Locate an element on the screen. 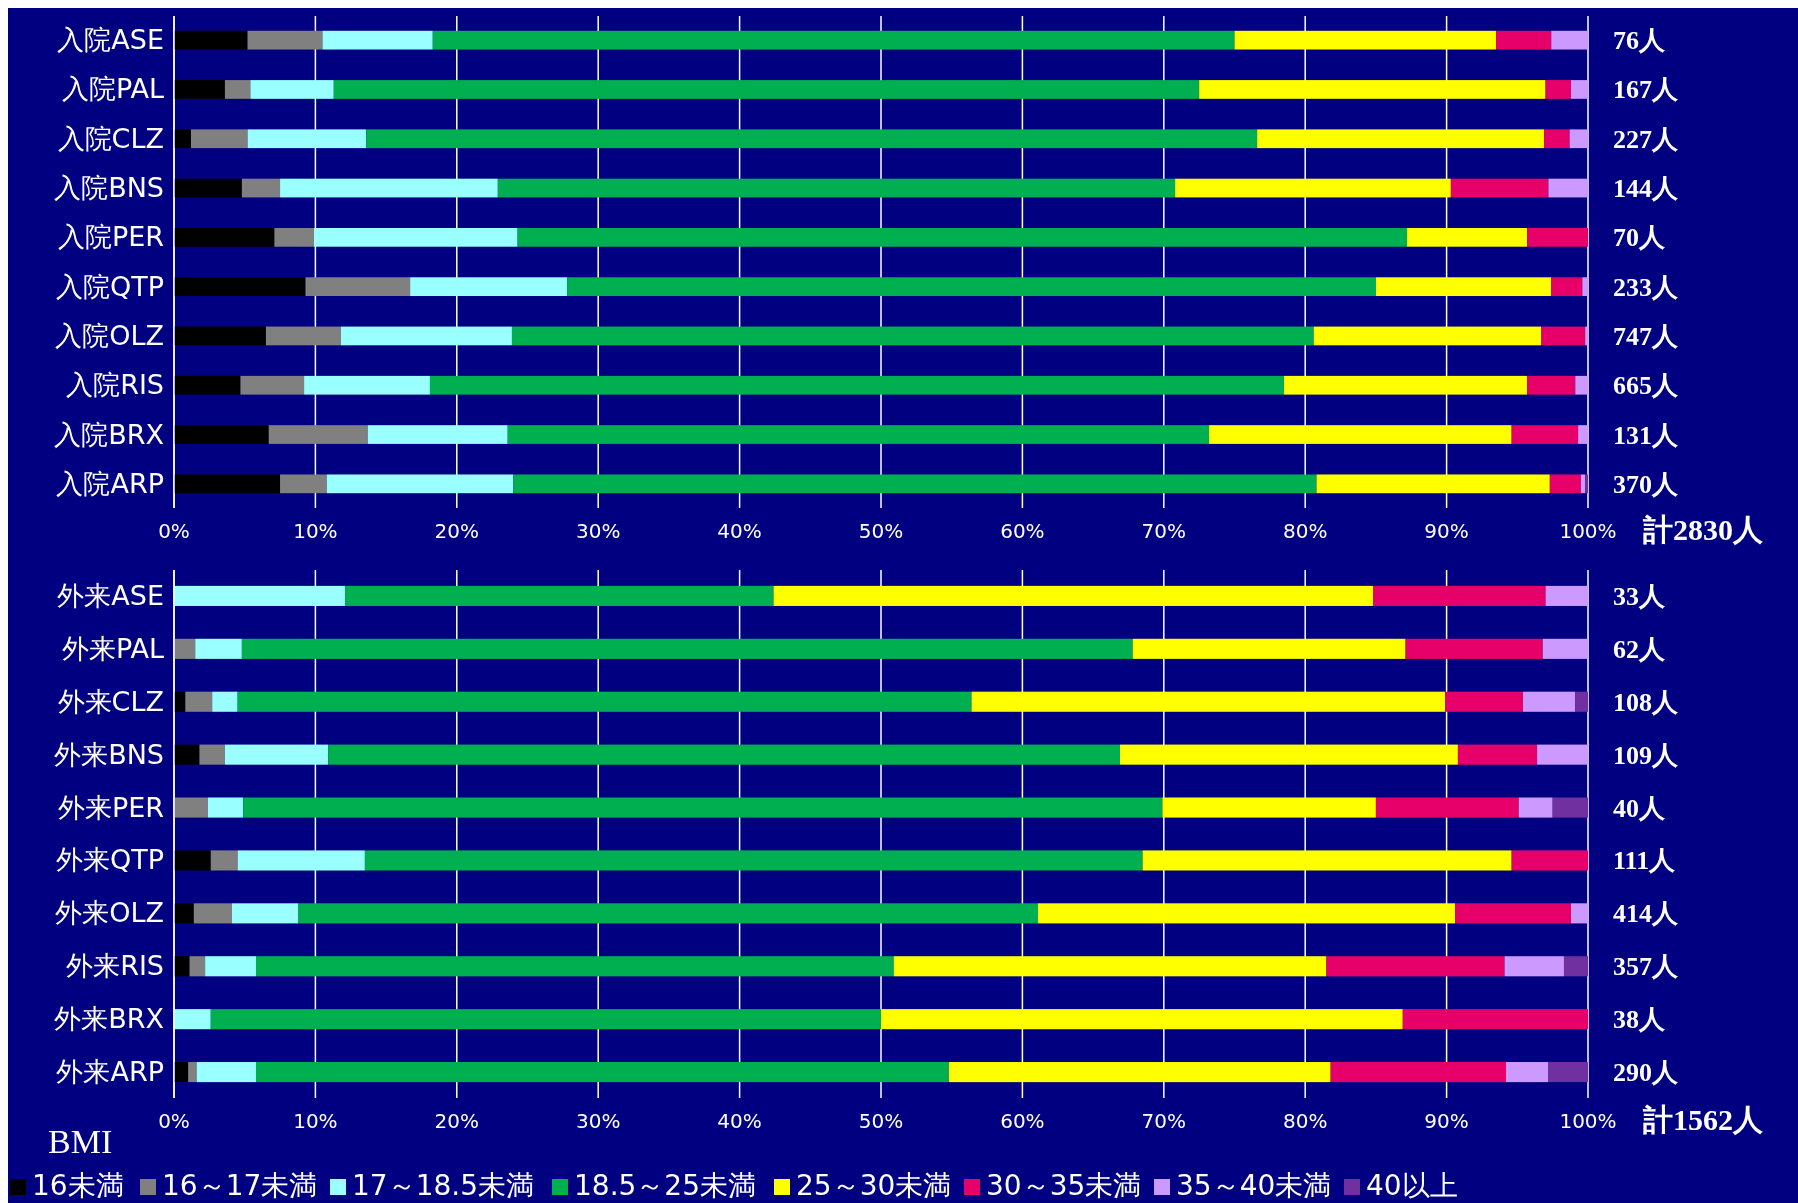 The width and height of the screenshot is (1798, 1203). y-tick-label: 入院RIS is located at coordinates (115, 385).